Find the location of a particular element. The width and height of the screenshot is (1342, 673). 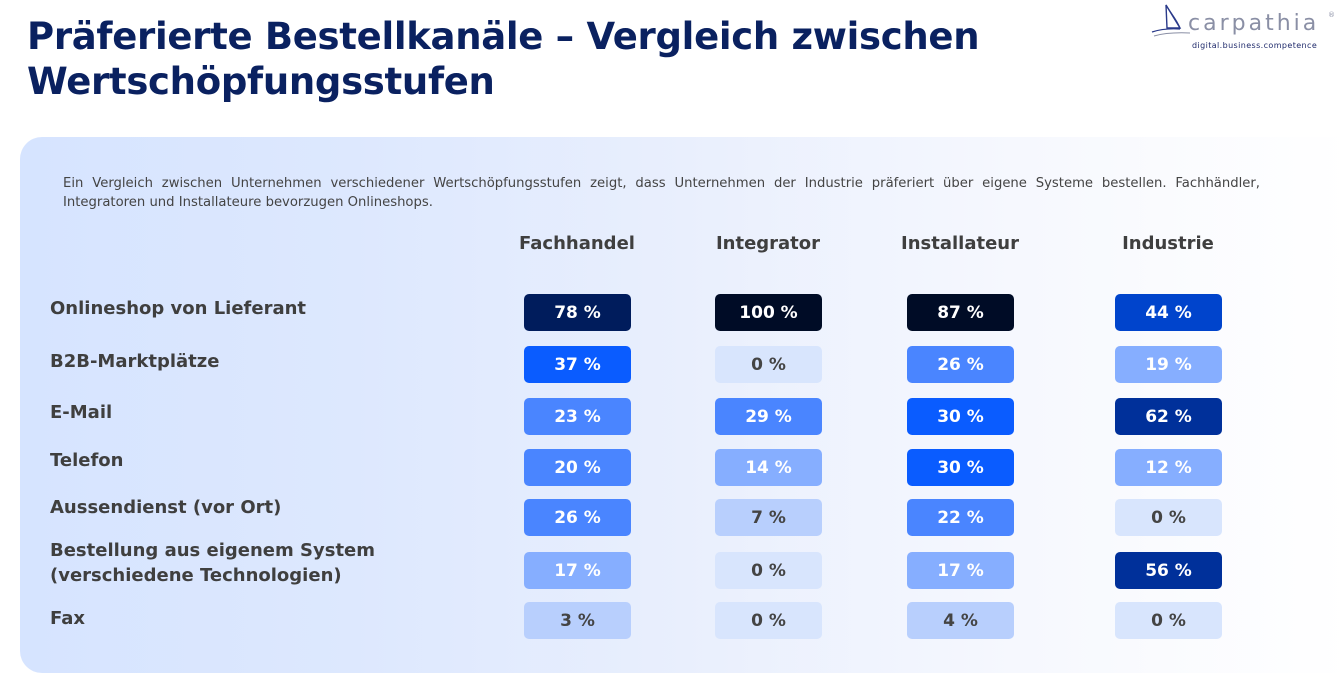

value-cell: 20 % is located at coordinates (577, 467).